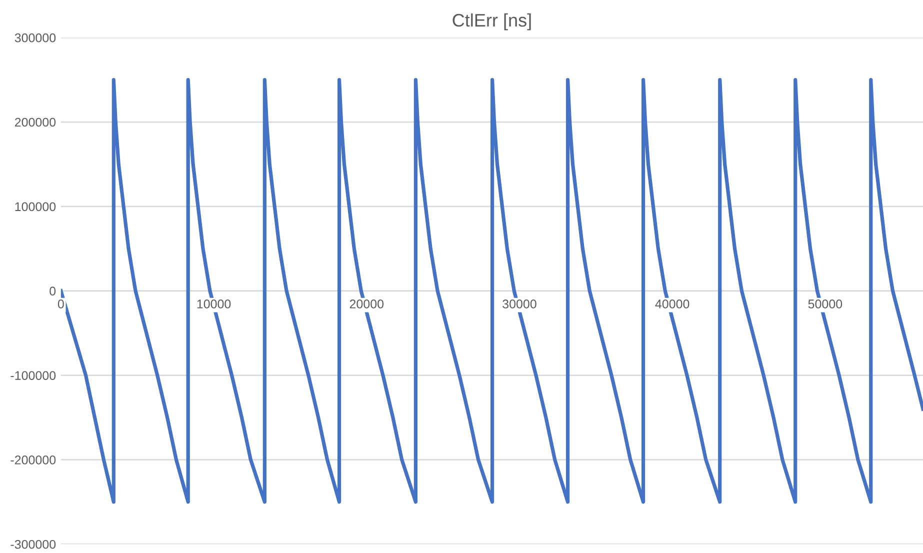 The width and height of the screenshot is (923, 553). What do you see at coordinates (35, 207) in the screenshot?
I see `y-tick-label: 100000` at bounding box center [35, 207].